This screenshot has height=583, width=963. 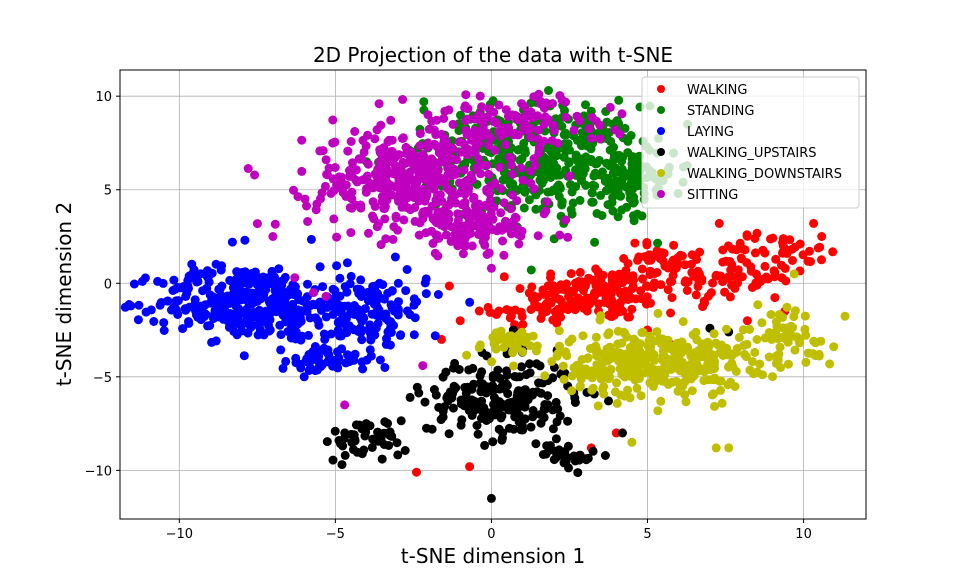 I want to click on chart-title: 2D Projection of the data with t-SNE, so click(x=493, y=55).